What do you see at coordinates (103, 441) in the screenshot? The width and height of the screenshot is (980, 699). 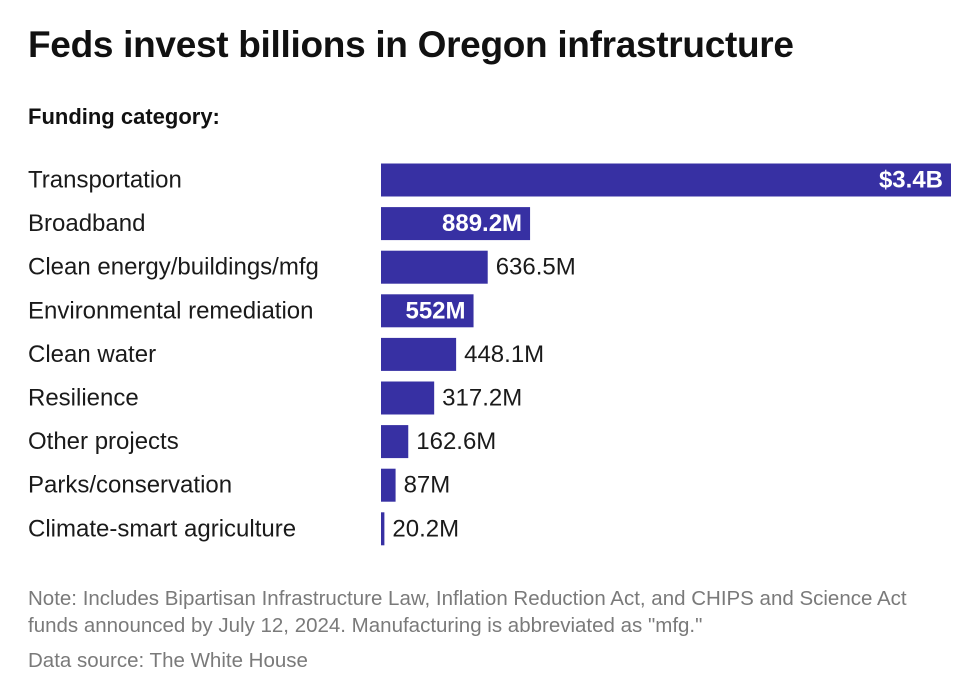 I see `category-label-other-projects: Other projects` at bounding box center [103, 441].